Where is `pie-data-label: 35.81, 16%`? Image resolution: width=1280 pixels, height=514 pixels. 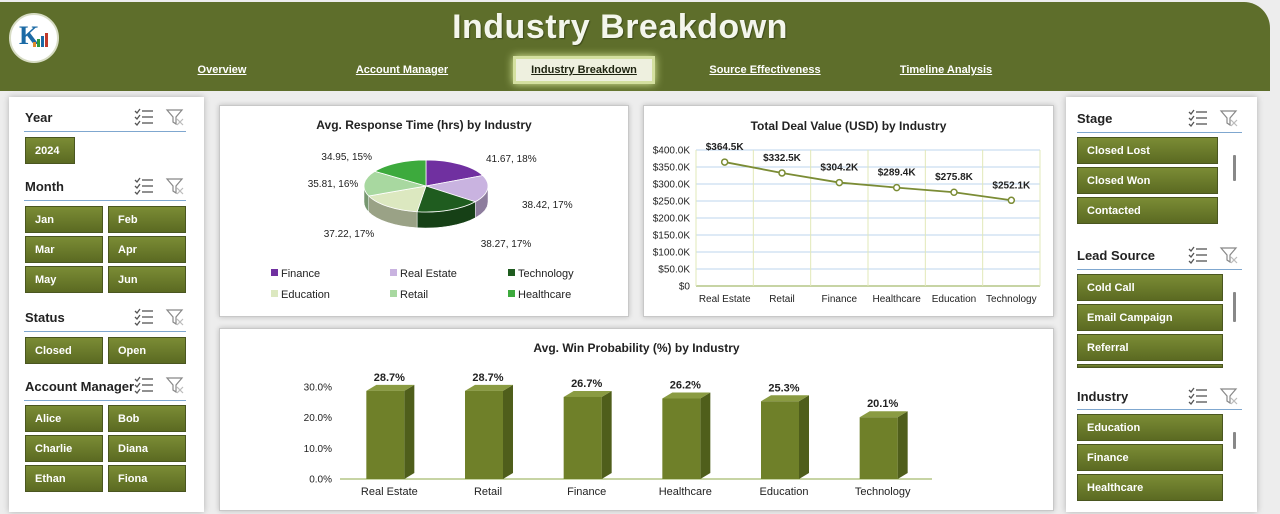
pie-data-label: 35.81, 16% is located at coordinates (333, 184).